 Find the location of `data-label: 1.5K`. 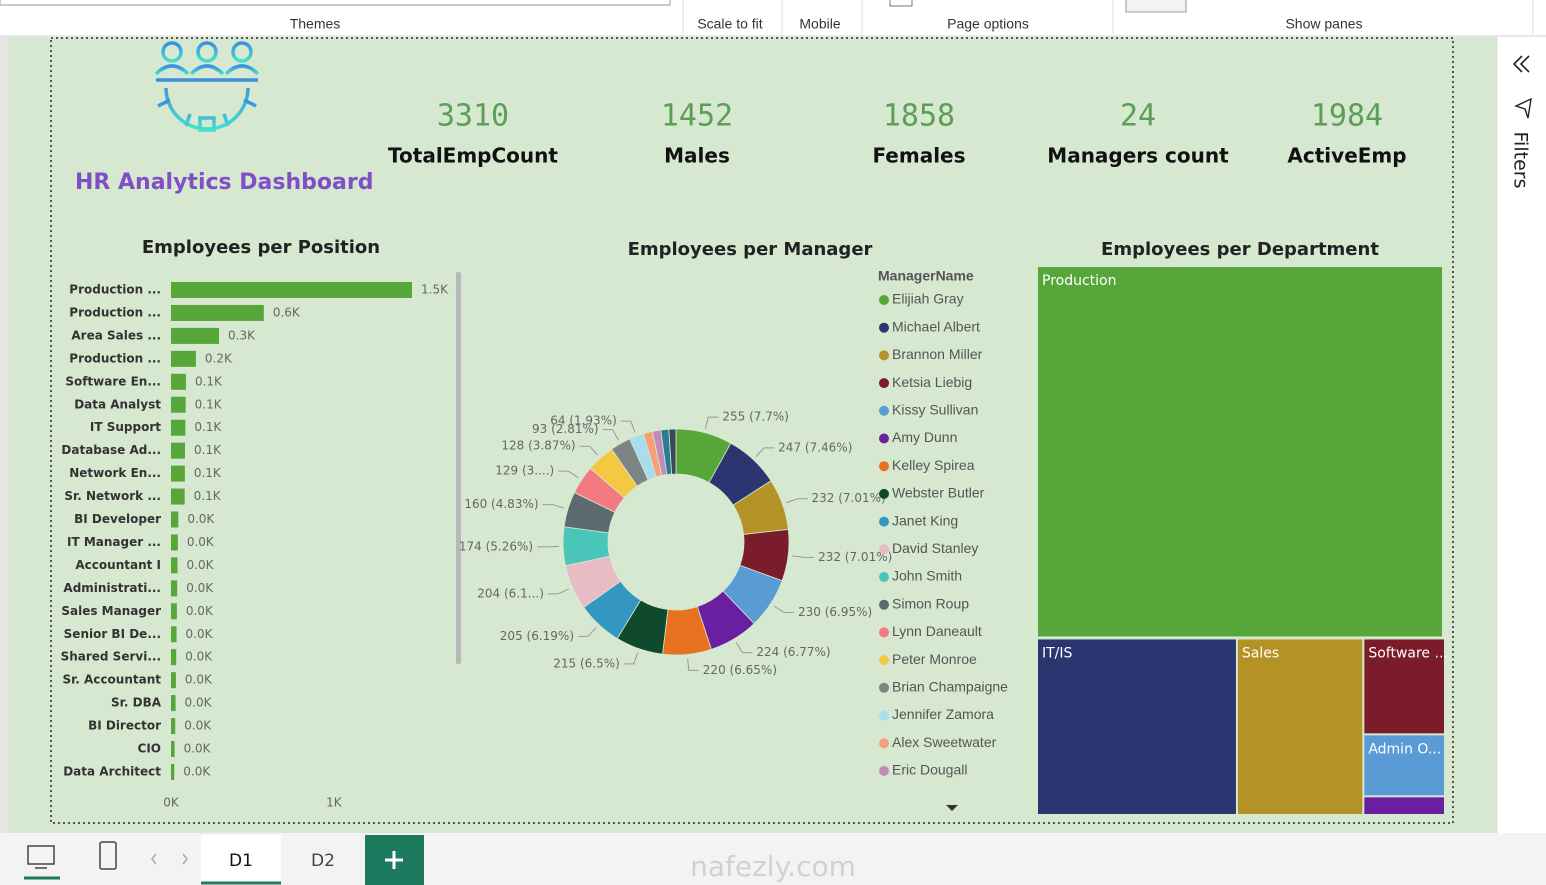

data-label: 1.5K is located at coordinates (435, 290).